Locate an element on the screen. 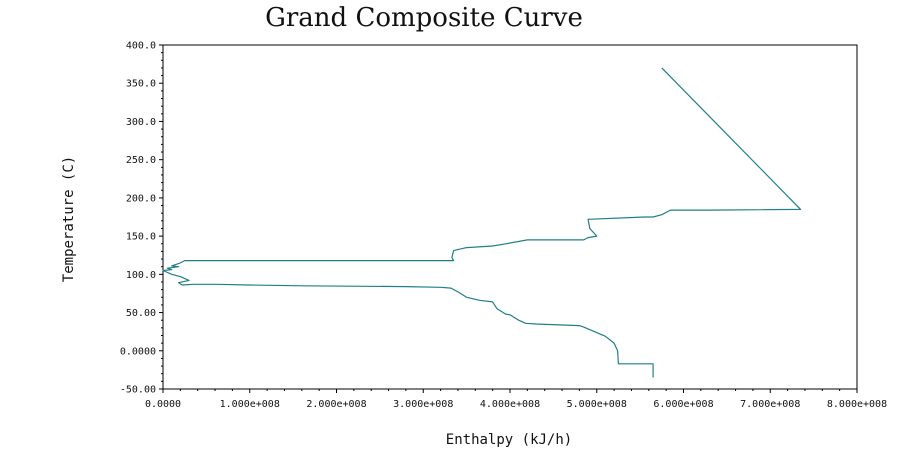 The height and width of the screenshot is (458, 922). y-tick-label: 100.0 is located at coordinates (141, 275).